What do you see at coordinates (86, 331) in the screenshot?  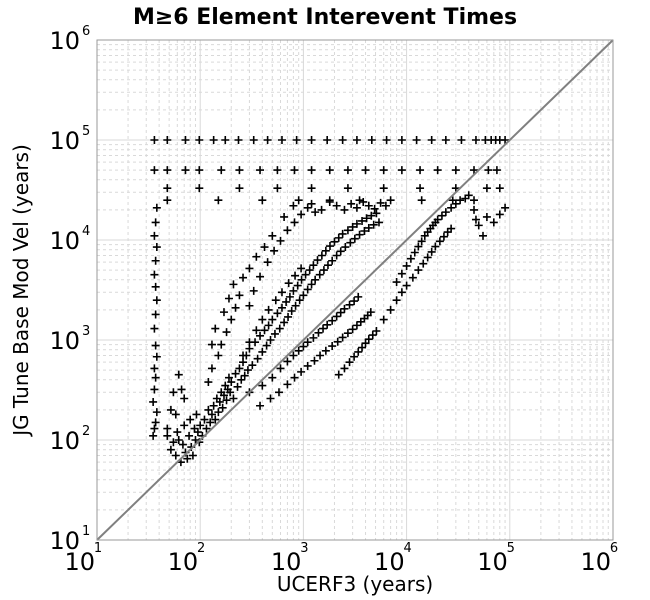 I see `y-tick-exponent: 3` at bounding box center [86, 331].